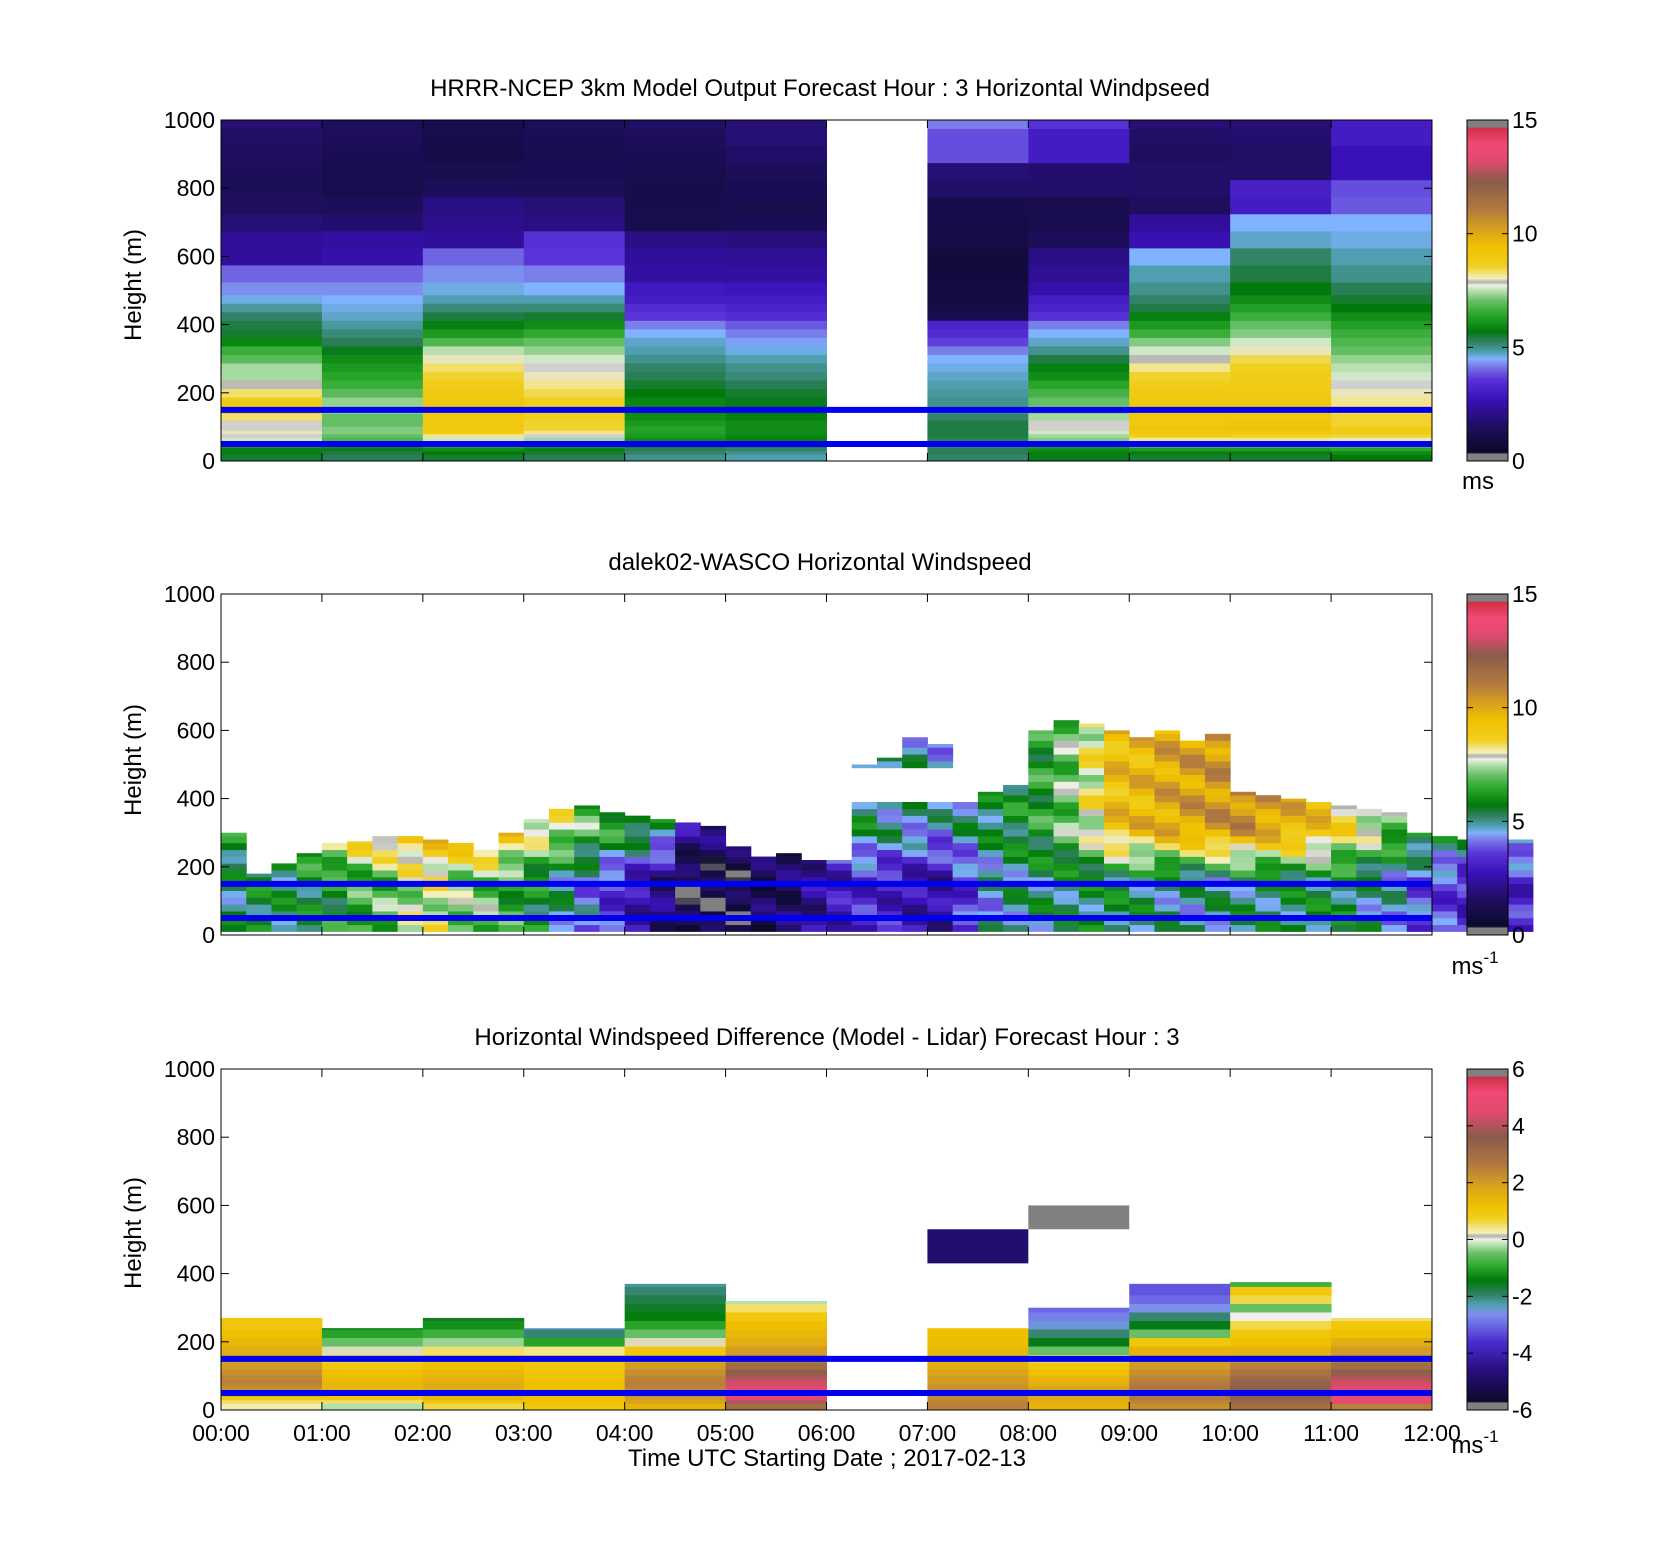 Image resolution: width=1680 pixels, height=1561 pixels. Describe the element at coordinates (1518, 935) in the screenshot. I see `colorbar-tick-label: 0` at that location.